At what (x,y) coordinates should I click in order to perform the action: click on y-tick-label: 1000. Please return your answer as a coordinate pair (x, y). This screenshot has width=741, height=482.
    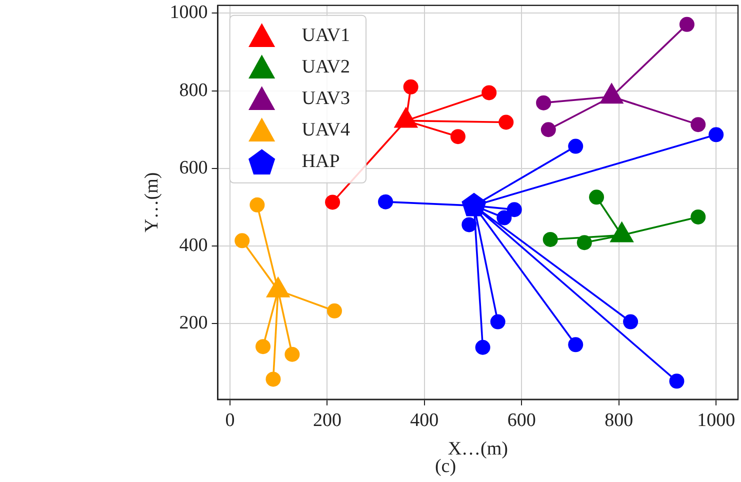
    Looking at the image, I should click on (189, 13).